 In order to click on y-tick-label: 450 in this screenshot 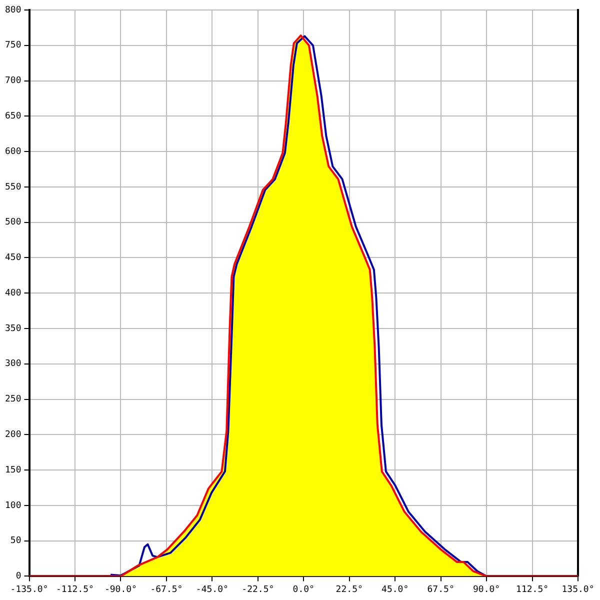, I will do `click(13, 258)`.